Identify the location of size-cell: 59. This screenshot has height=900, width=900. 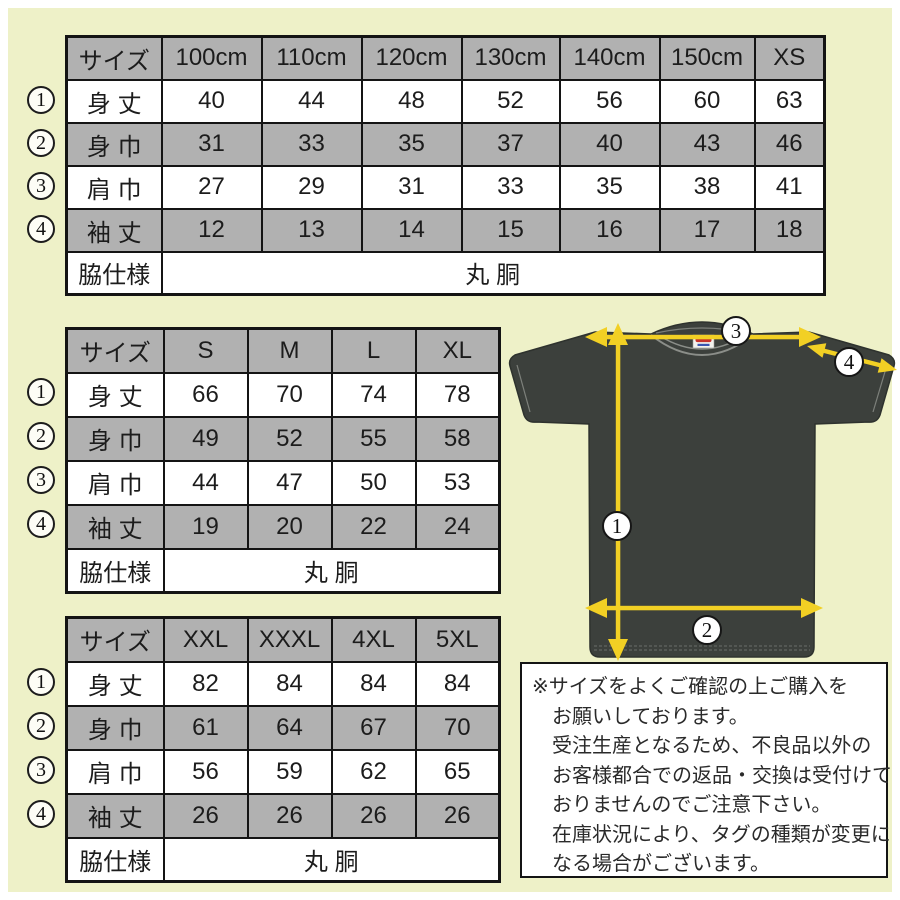
(289, 771).